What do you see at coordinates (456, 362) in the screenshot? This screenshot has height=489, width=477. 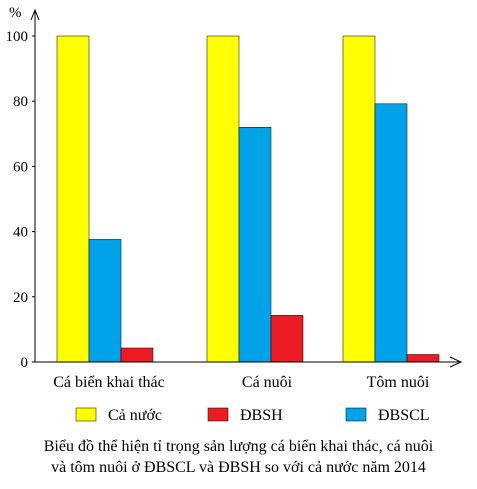 I see `x-axis-arrow` at bounding box center [456, 362].